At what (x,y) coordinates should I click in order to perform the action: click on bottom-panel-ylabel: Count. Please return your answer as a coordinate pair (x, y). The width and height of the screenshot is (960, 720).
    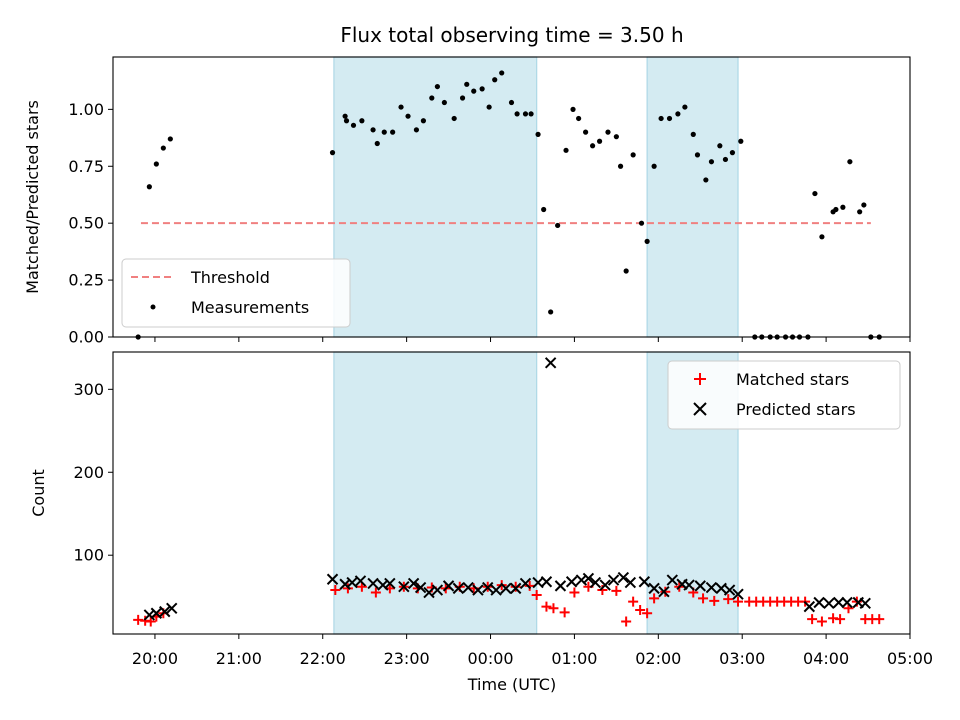
    Looking at the image, I should click on (38, 493).